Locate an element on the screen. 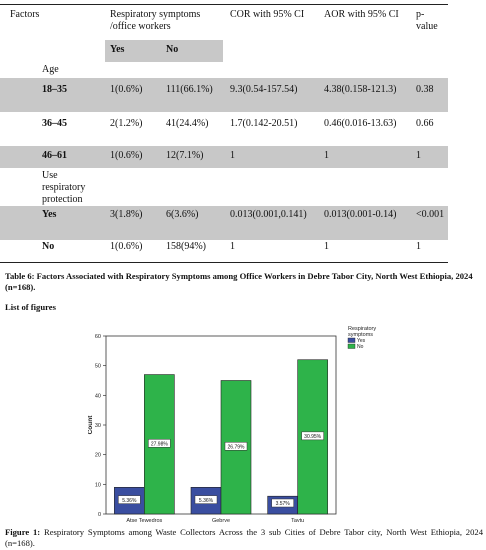  row-label: 46–61 is located at coordinates (54, 155).